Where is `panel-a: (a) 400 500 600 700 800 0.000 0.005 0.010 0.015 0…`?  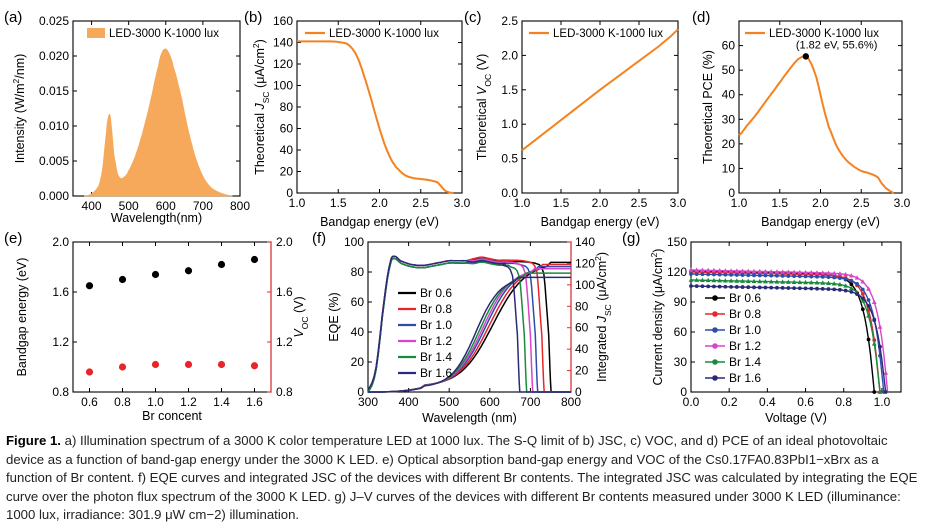
panel-a: (a) 400 500 600 700 800 0.000 0.005 0.010 0.015 0… is located at coordinates (127, 117).